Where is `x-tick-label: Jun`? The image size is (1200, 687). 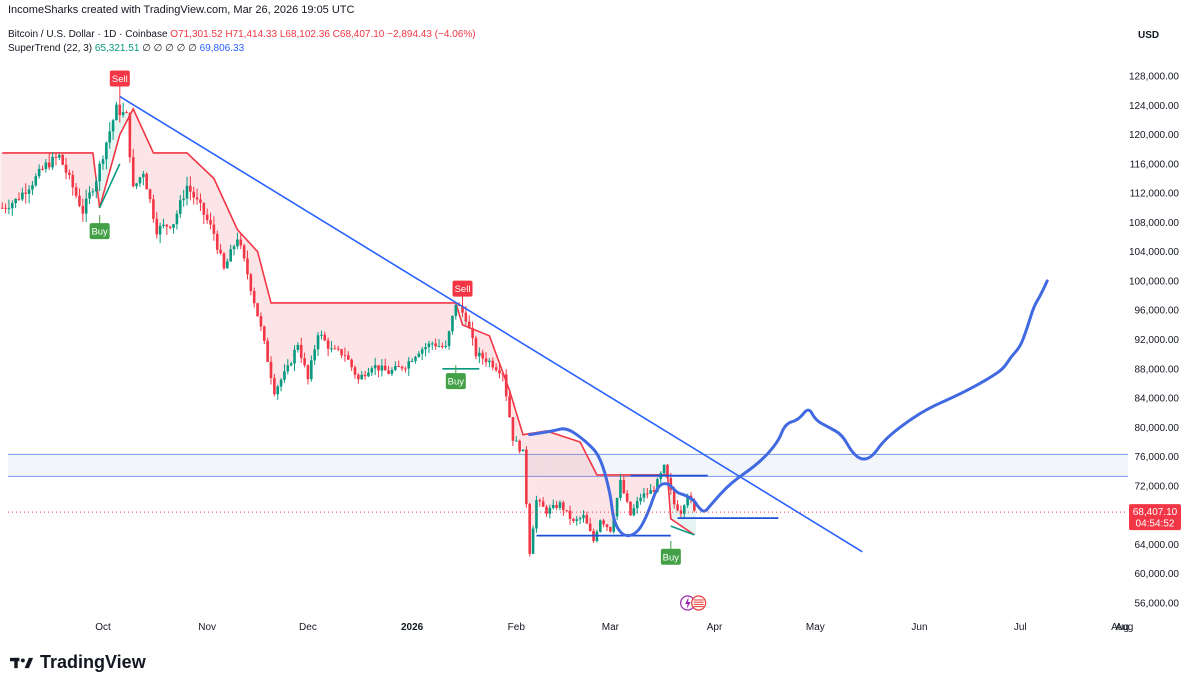
x-tick-label: Jun is located at coordinates (919, 627).